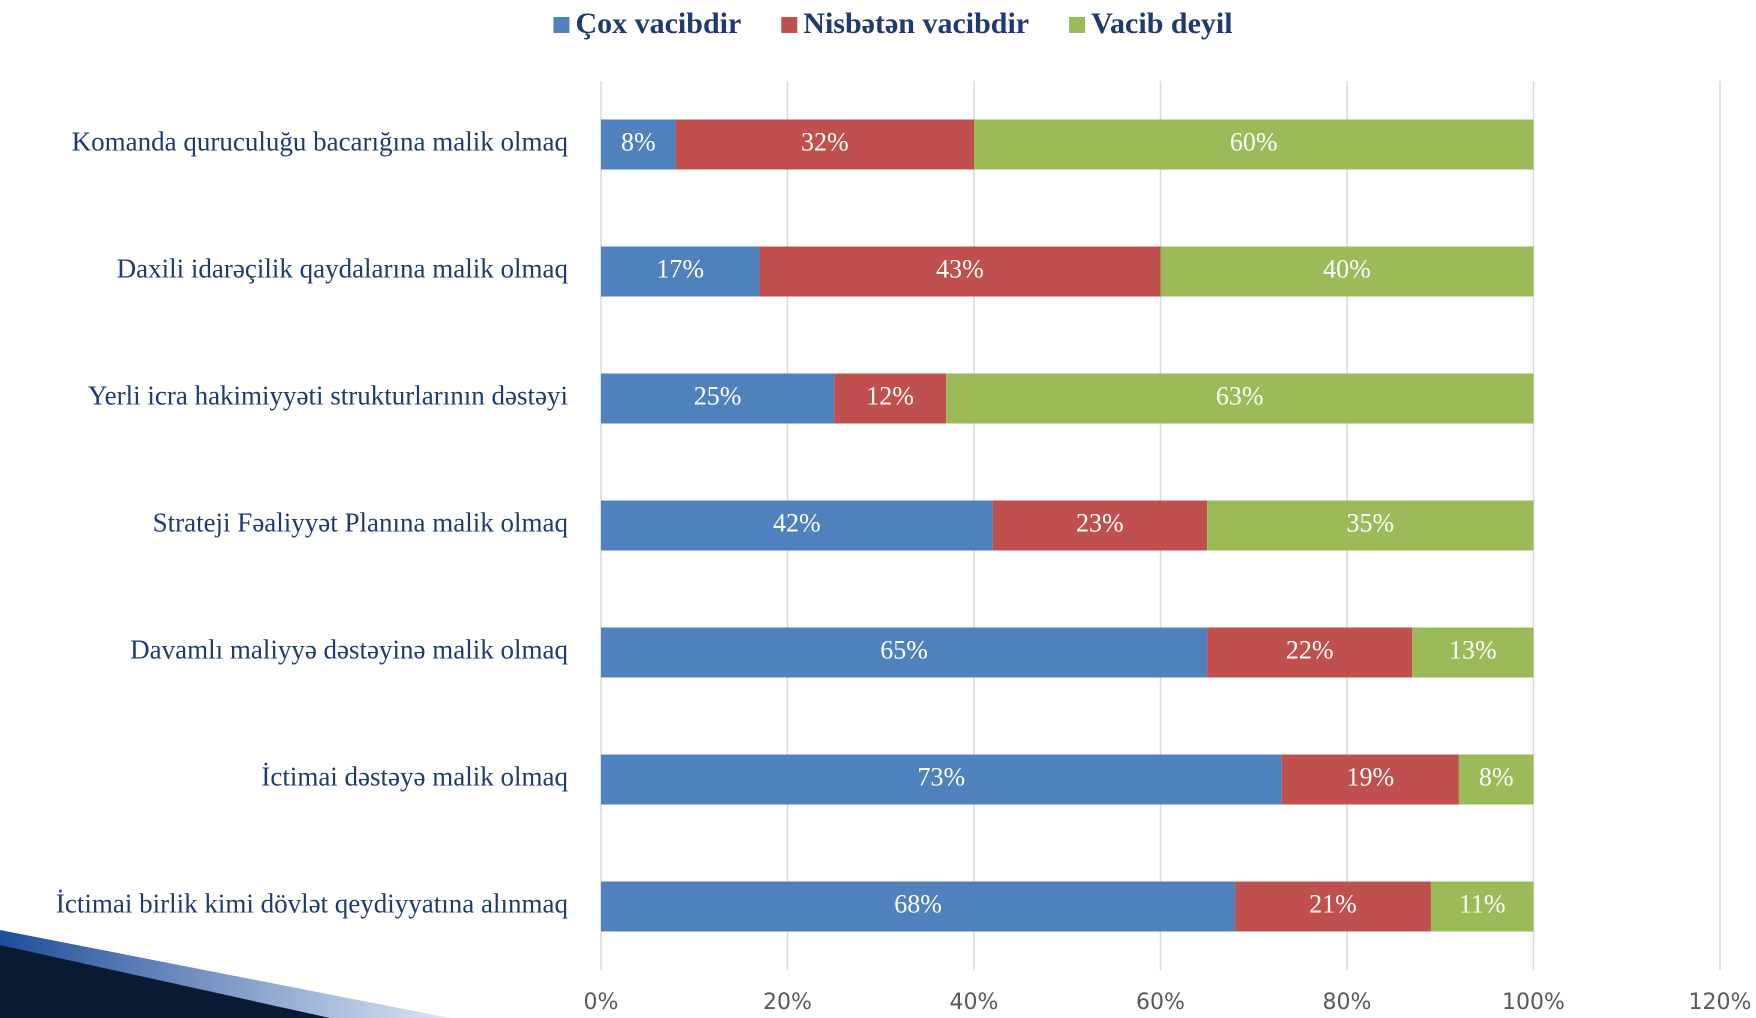 The width and height of the screenshot is (1756, 1018). What do you see at coordinates (974, 1002) in the screenshot?
I see `x-tick-label: 40%` at bounding box center [974, 1002].